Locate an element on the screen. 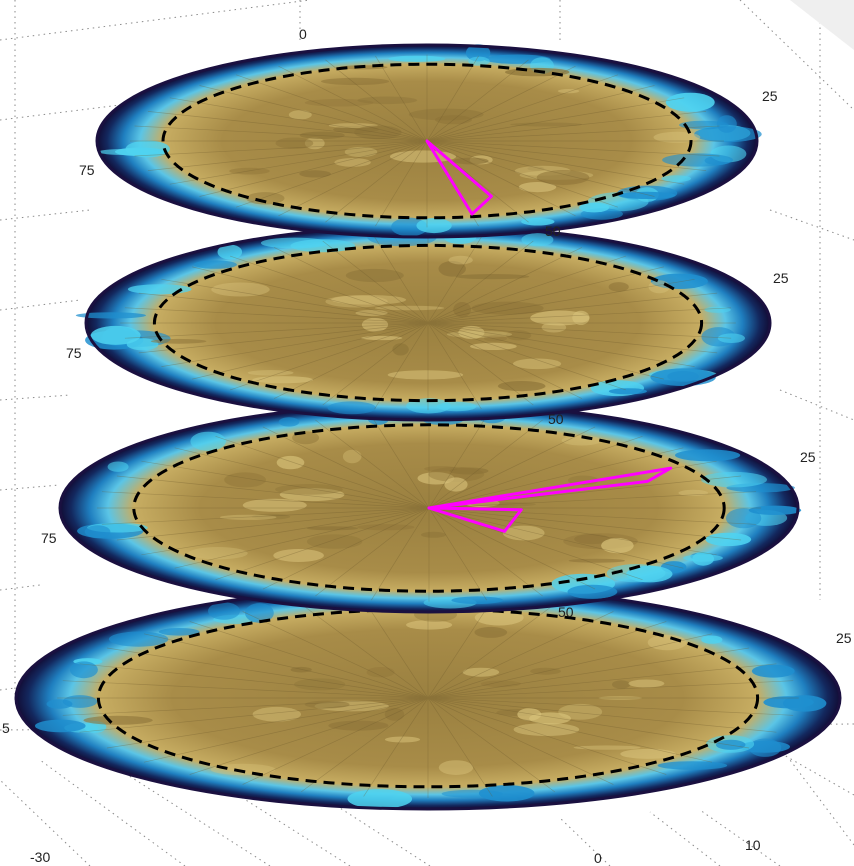 This screenshot has width=854, height=866. tick-label-l4-bottom: 50 is located at coordinates (566, 612).